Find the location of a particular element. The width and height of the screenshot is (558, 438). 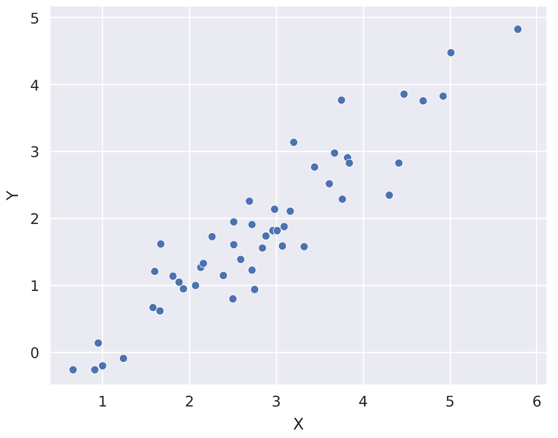

x-tick-label: 2 is located at coordinates (189, 402).